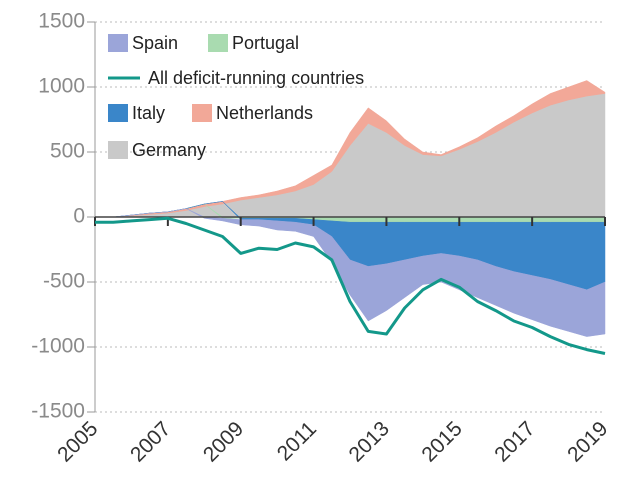 The image size is (627, 478). Describe the element at coordinates (169, 150) in the screenshot. I see `legend-label: Germany` at that location.